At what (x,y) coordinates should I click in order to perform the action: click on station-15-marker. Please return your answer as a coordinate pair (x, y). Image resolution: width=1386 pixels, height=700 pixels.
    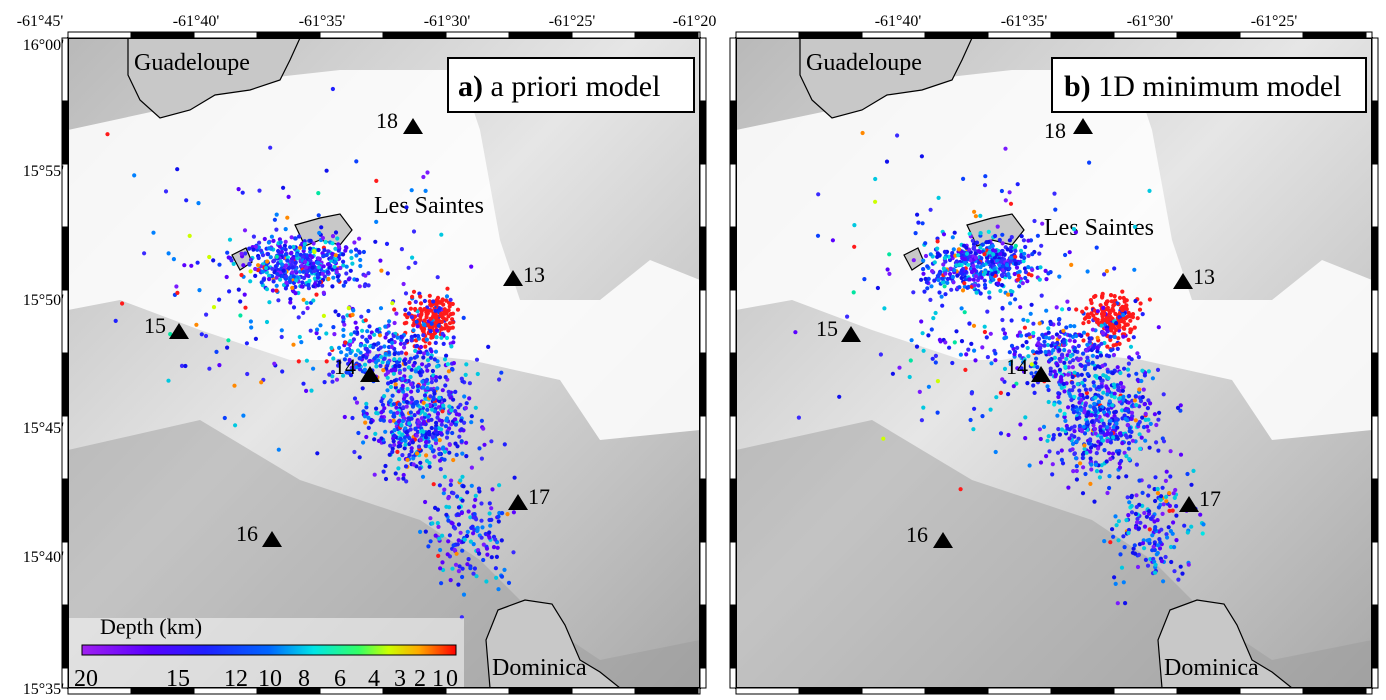
    Looking at the image, I should click on (851, 334).